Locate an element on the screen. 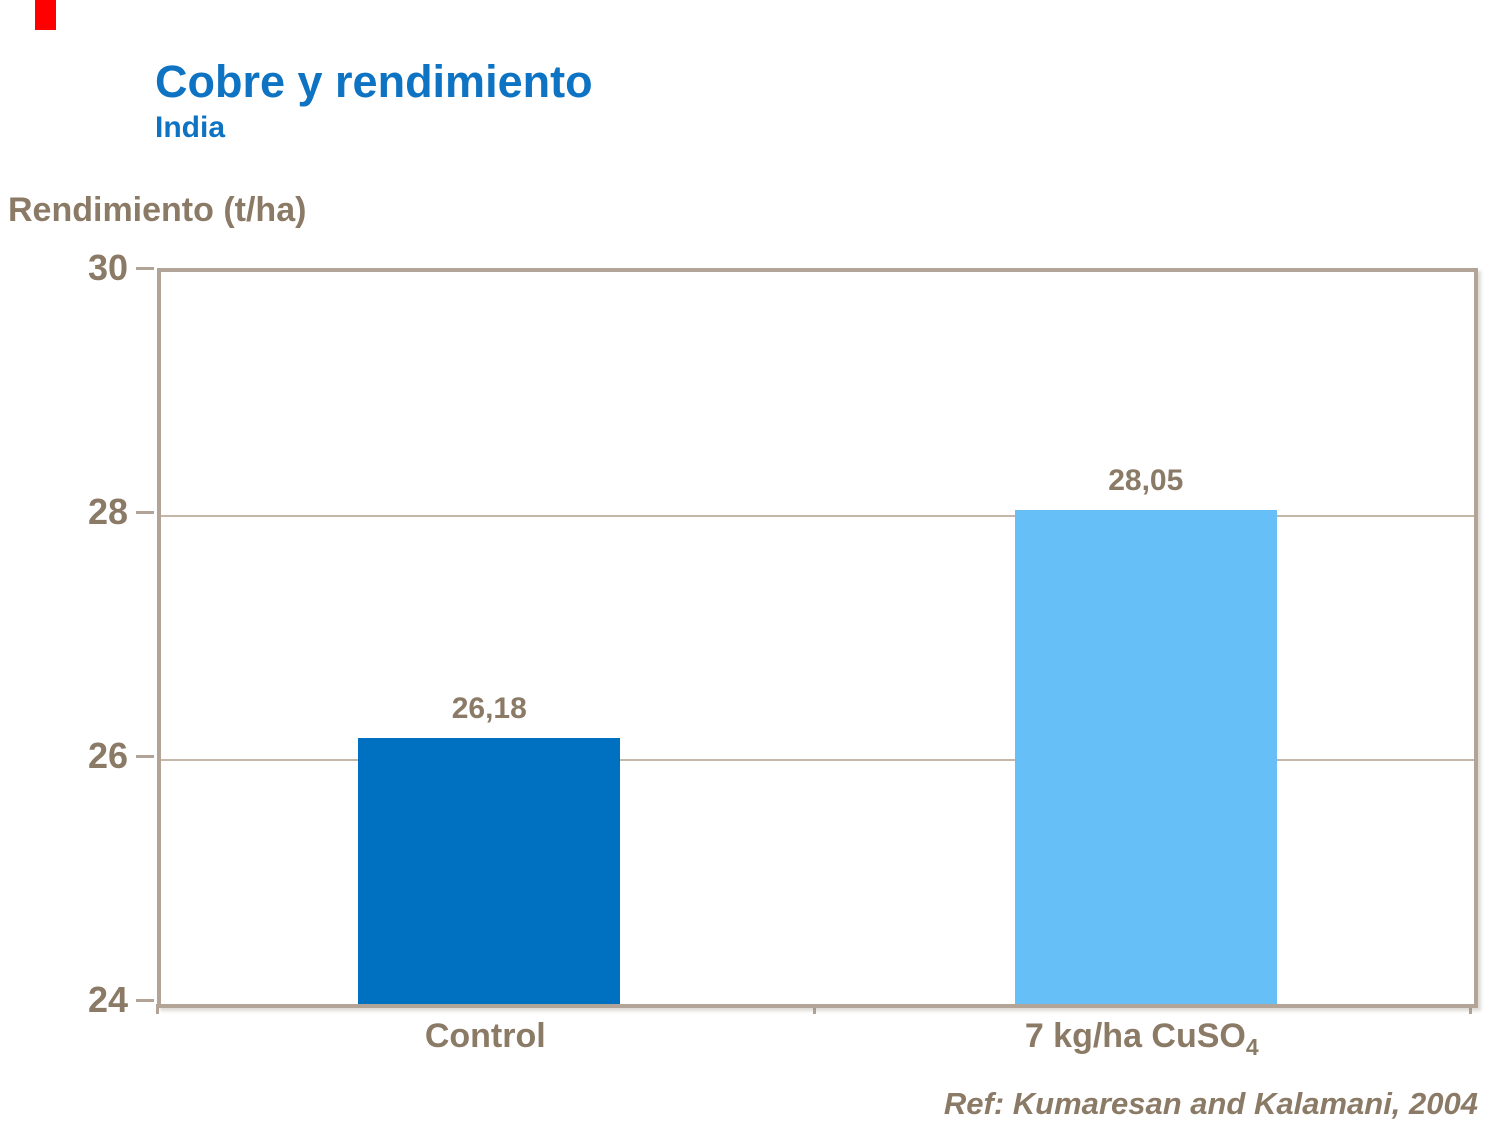 This screenshot has width=1500, height=1125. x-category-label: 7 kg/ha CuSO4 is located at coordinates (1141, 1038).